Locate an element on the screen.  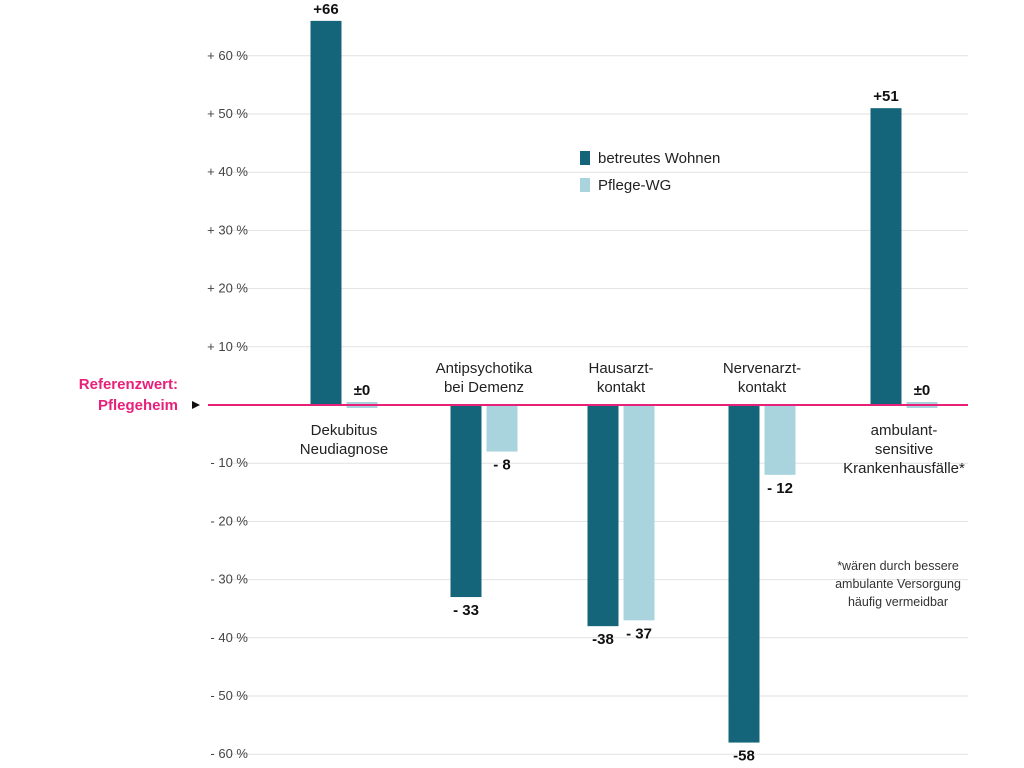
y-tick-label: - 50 % is located at coordinates (229, 695).